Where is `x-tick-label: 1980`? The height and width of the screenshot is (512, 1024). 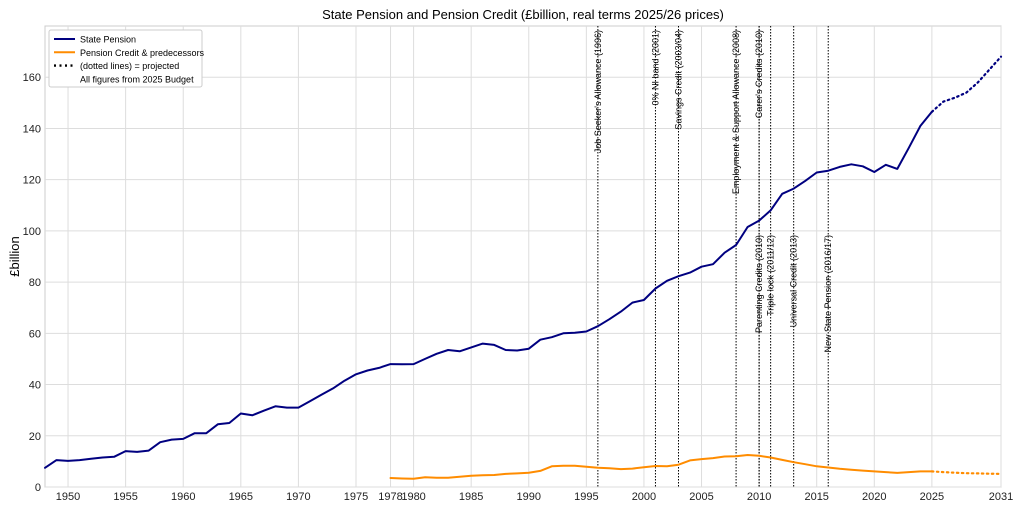 x-tick-label: 1980 is located at coordinates (413, 497).